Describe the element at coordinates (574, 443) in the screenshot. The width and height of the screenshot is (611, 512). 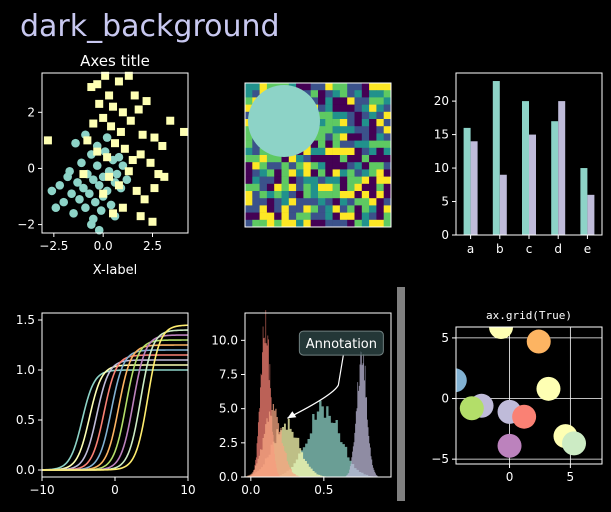
I see `grid-scatter-point` at that location.